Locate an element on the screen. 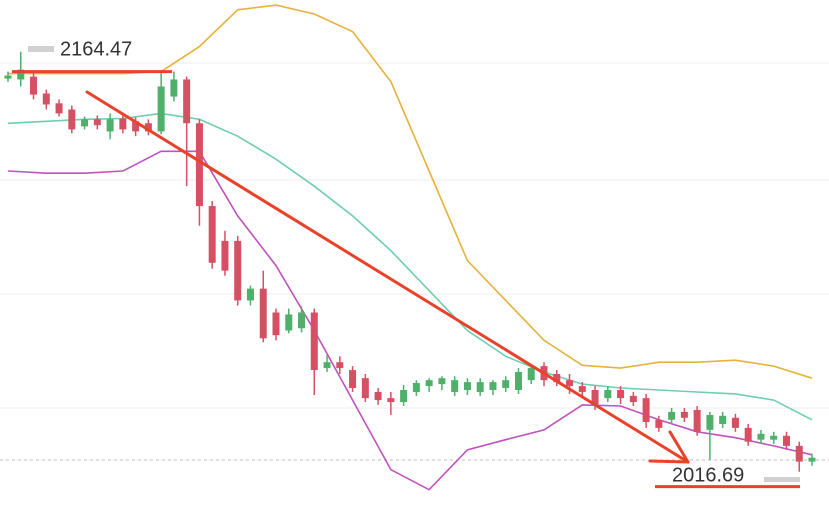  high-label: 2164.47 is located at coordinates (96, 49).